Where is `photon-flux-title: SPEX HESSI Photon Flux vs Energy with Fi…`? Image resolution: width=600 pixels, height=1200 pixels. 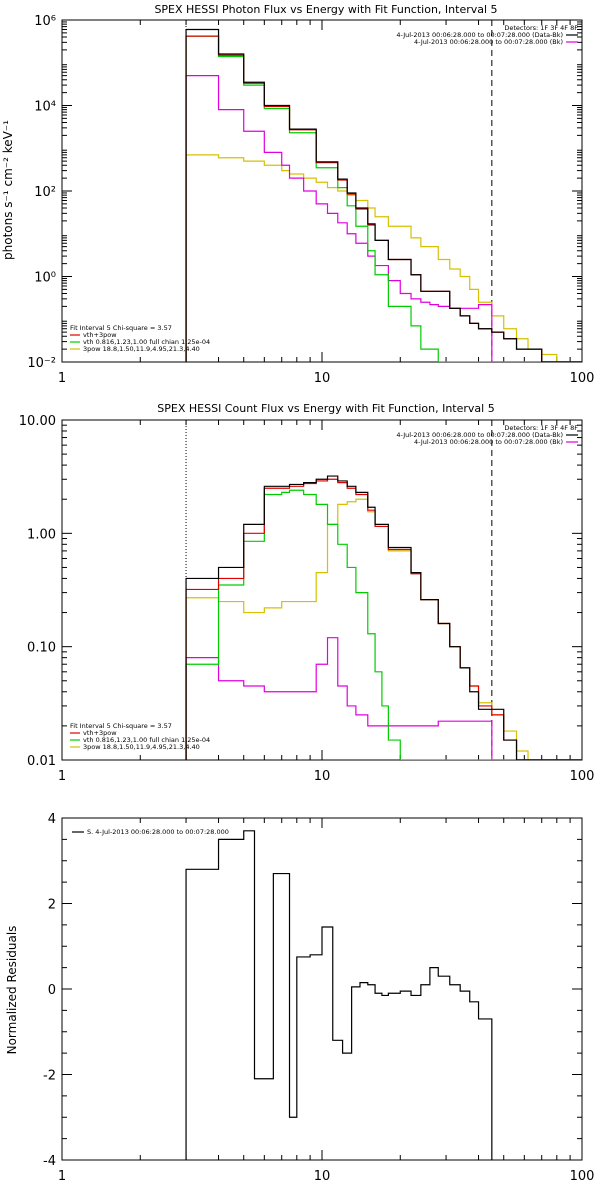 photon-flux-title: SPEX HESSI Photon Flux vs Energy with Fi… is located at coordinates (325, 9).